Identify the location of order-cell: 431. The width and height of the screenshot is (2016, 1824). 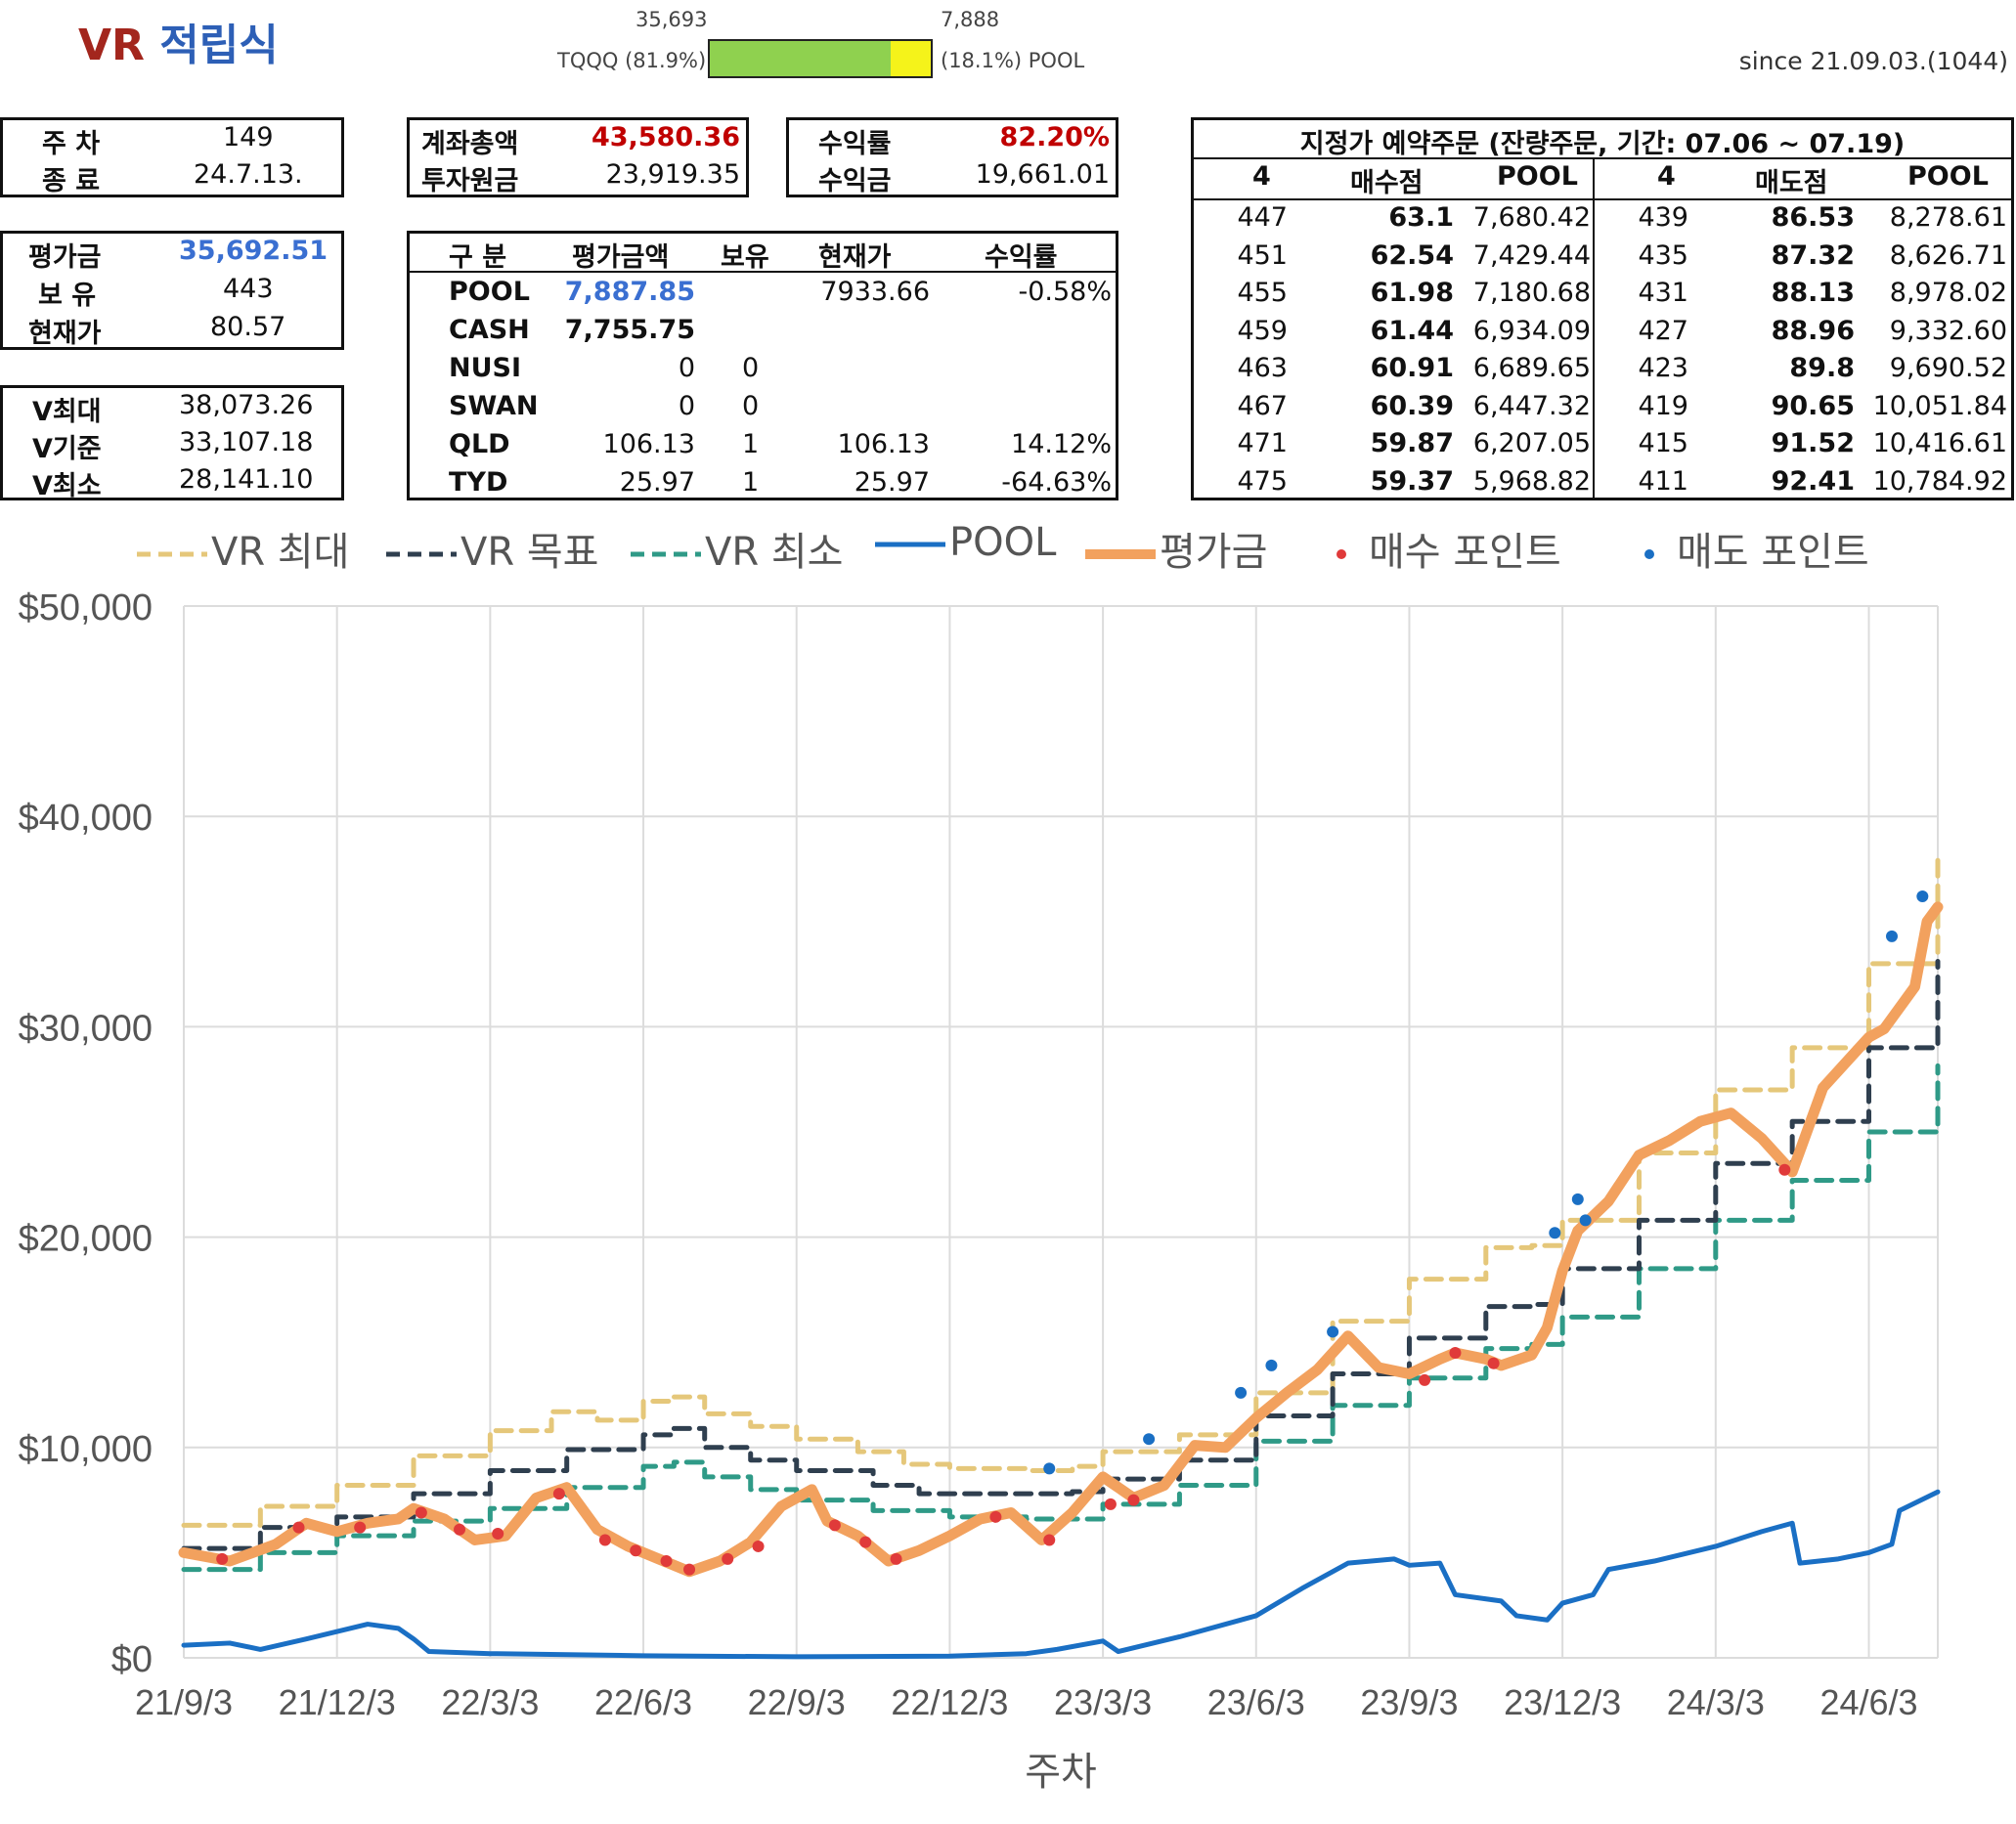
(1663, 293).